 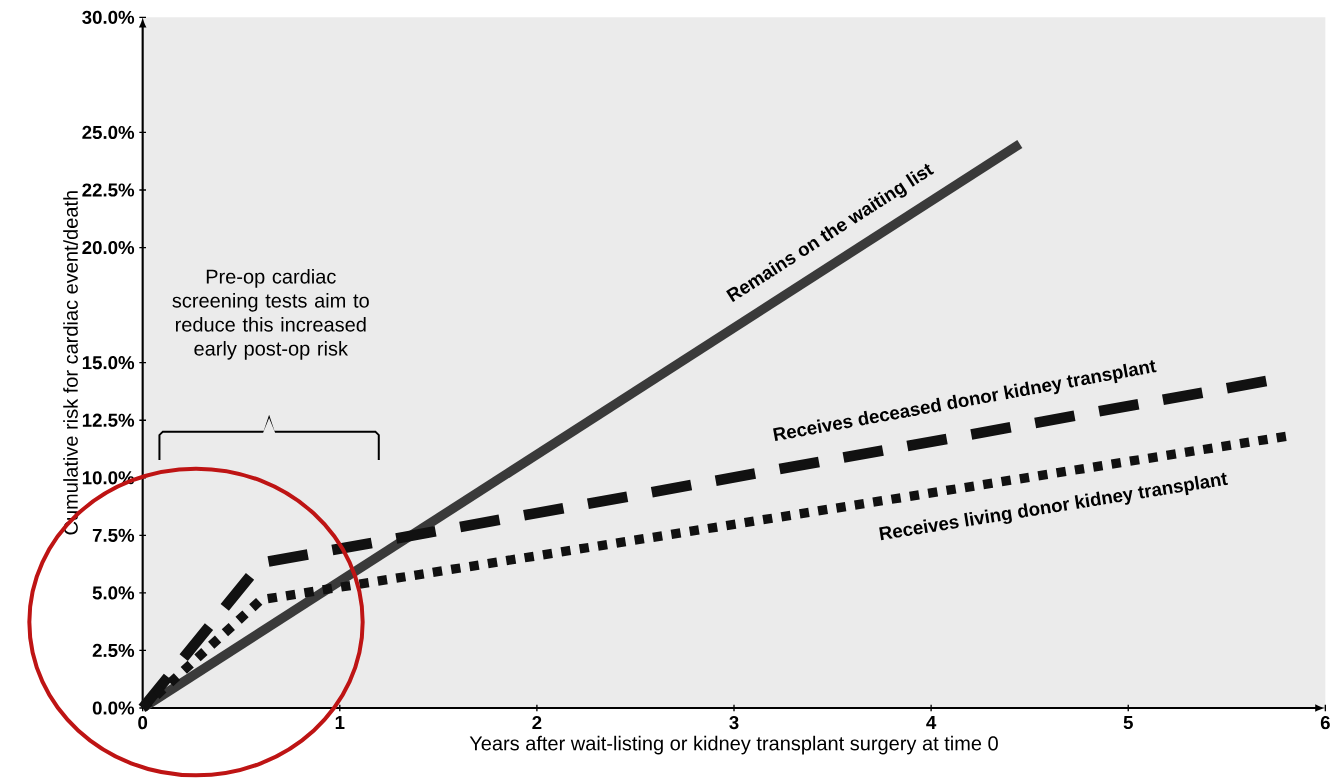 What do you see at coordinates (340, 722) in the screenshot?
I see `x-tick-label: 1` at bounding box center [340, 722].